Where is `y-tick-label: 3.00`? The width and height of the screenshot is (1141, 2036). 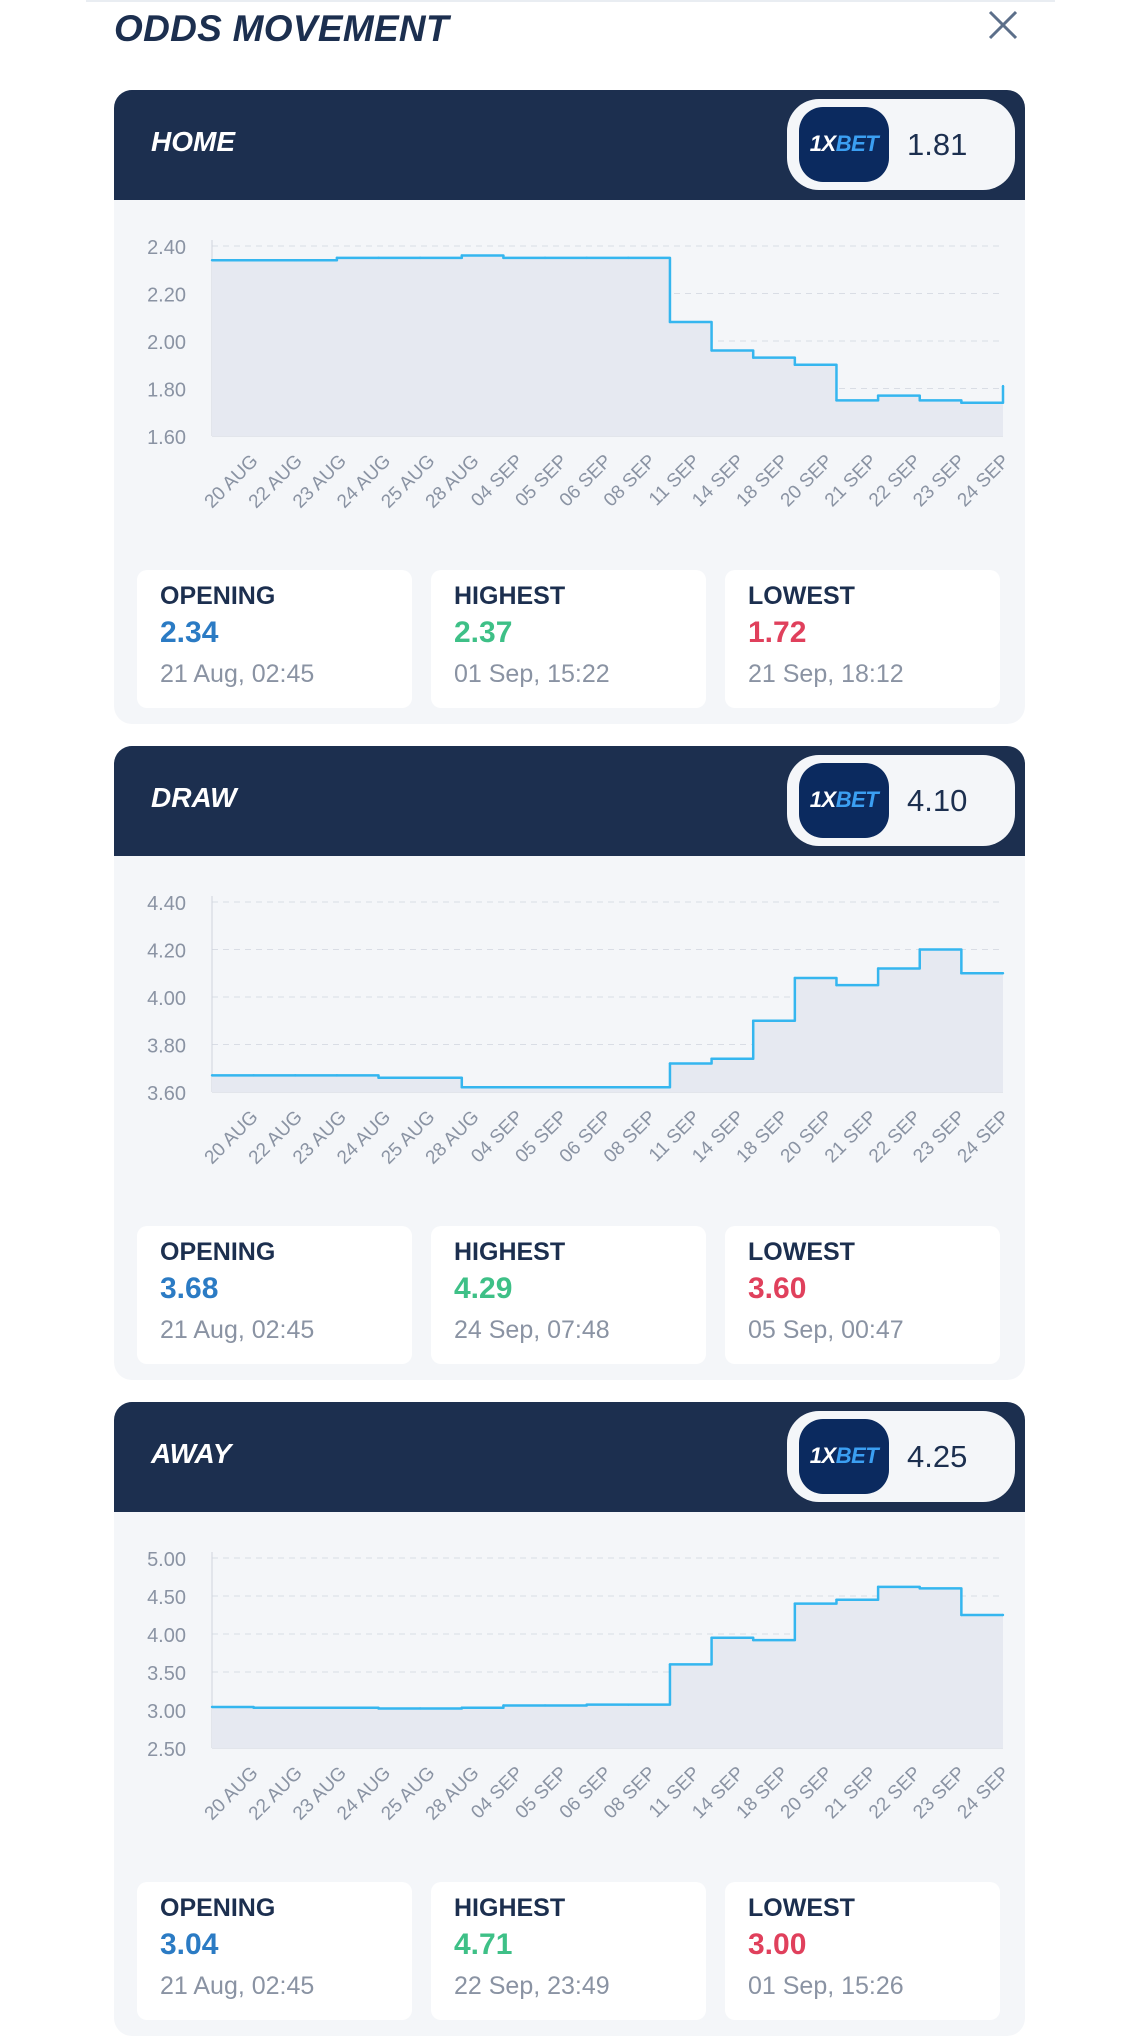
y-tick-label: 3.00 is located at coordinates (166, 1712).